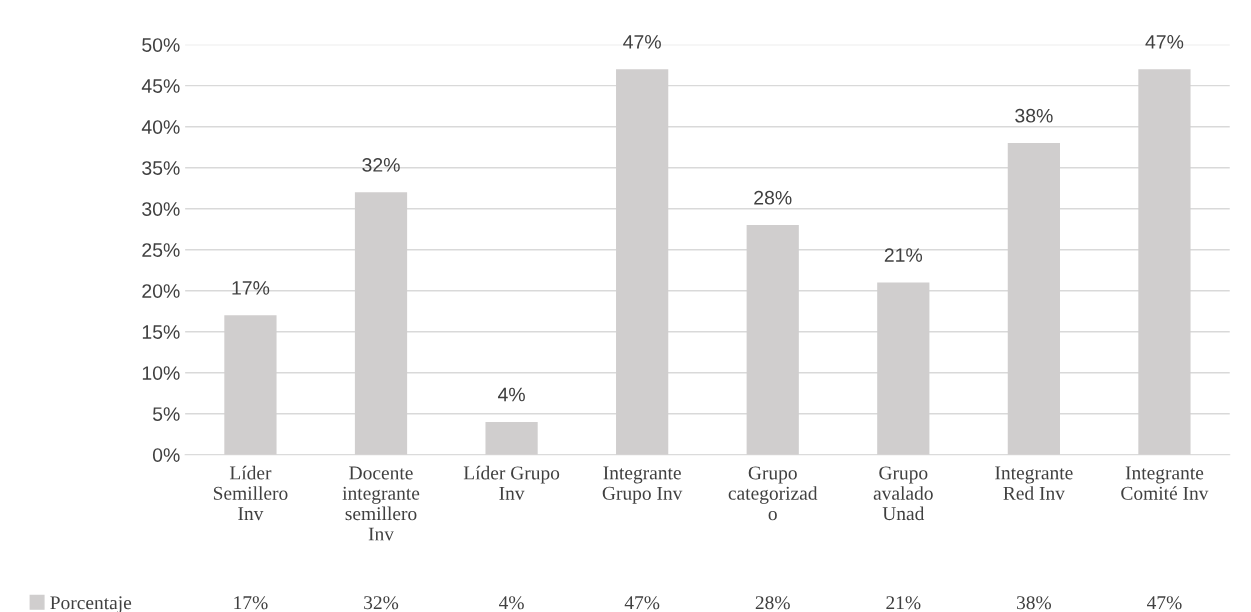 The width and height of the screenshot is (1251, 612). What do you see at coordinates (773, 493) in the screenshot?
I see `x-tick-label: Grupo categorizad o` at bounding box center [773, 493].